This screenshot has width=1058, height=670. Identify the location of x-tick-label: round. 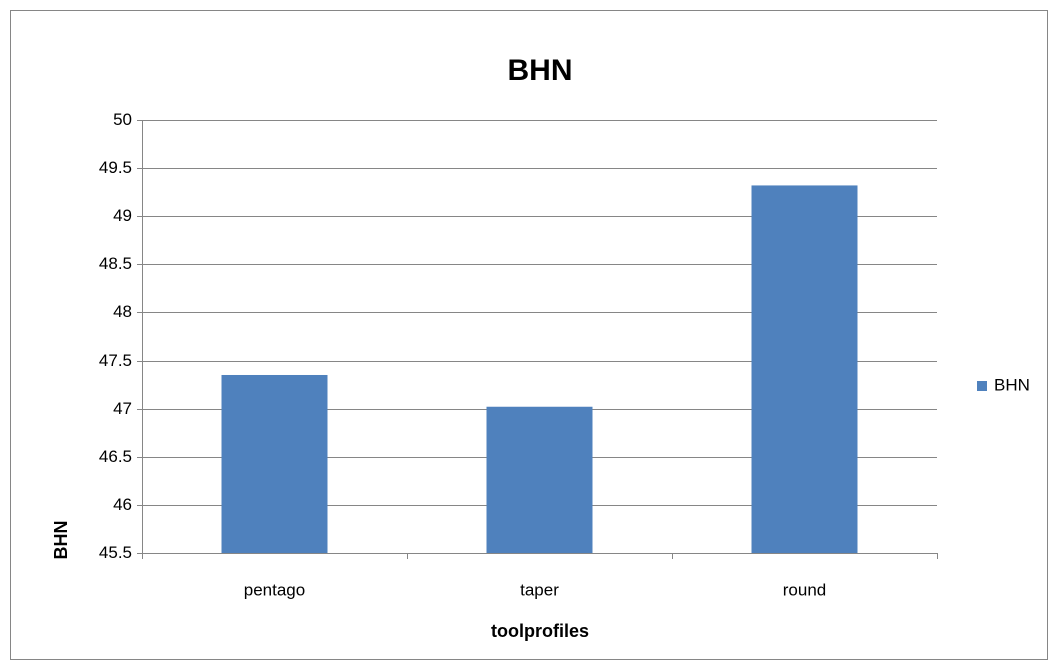
(804, 589).